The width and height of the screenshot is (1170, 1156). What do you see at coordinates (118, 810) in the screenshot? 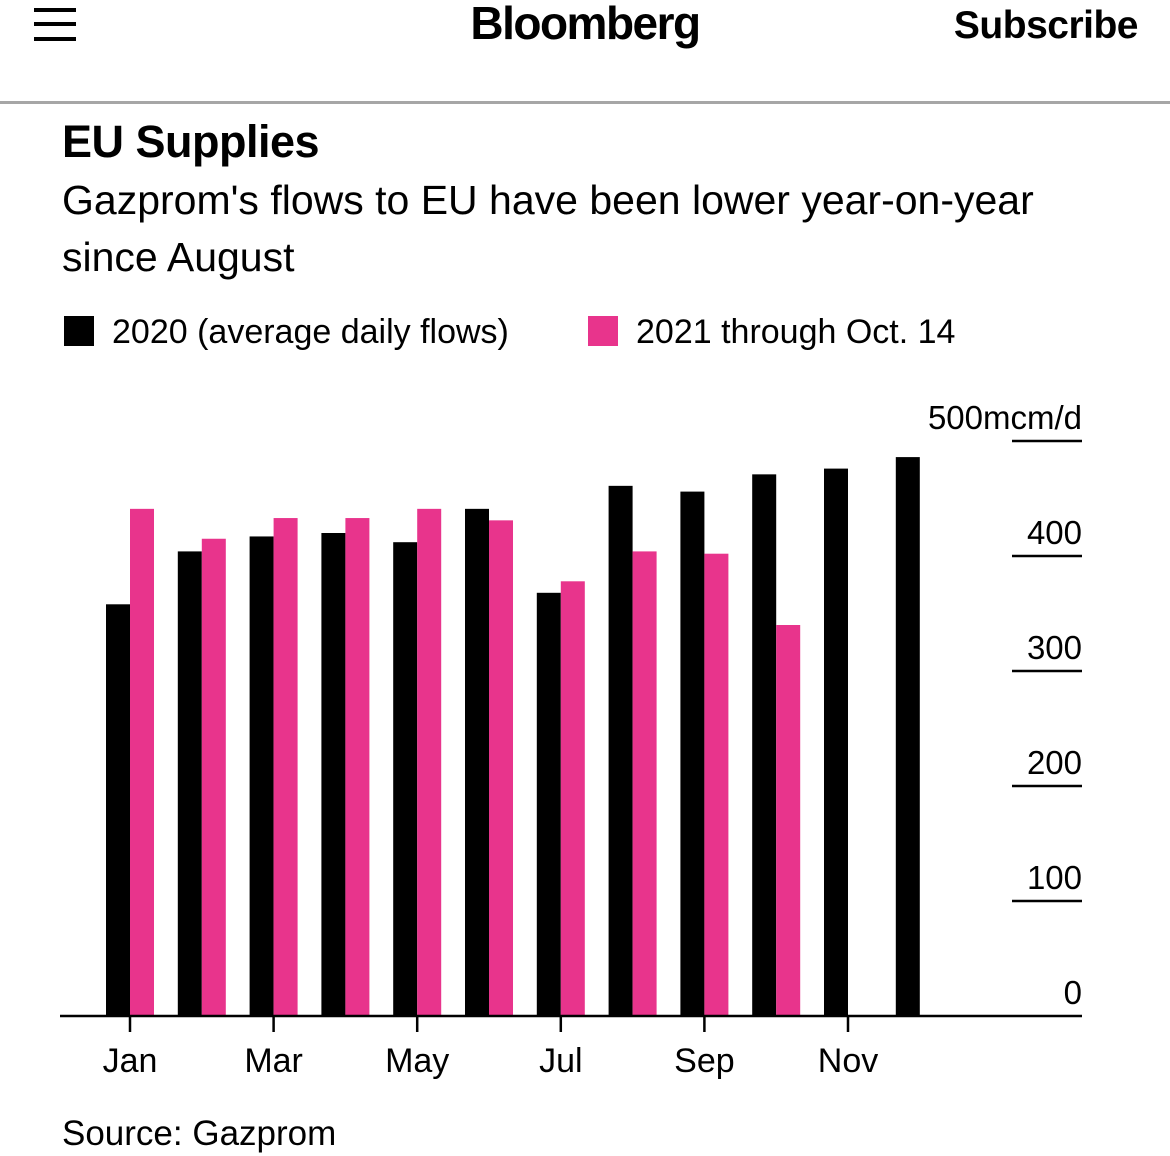
I see `bar-2020-jan` at bounding box center [118, 810].